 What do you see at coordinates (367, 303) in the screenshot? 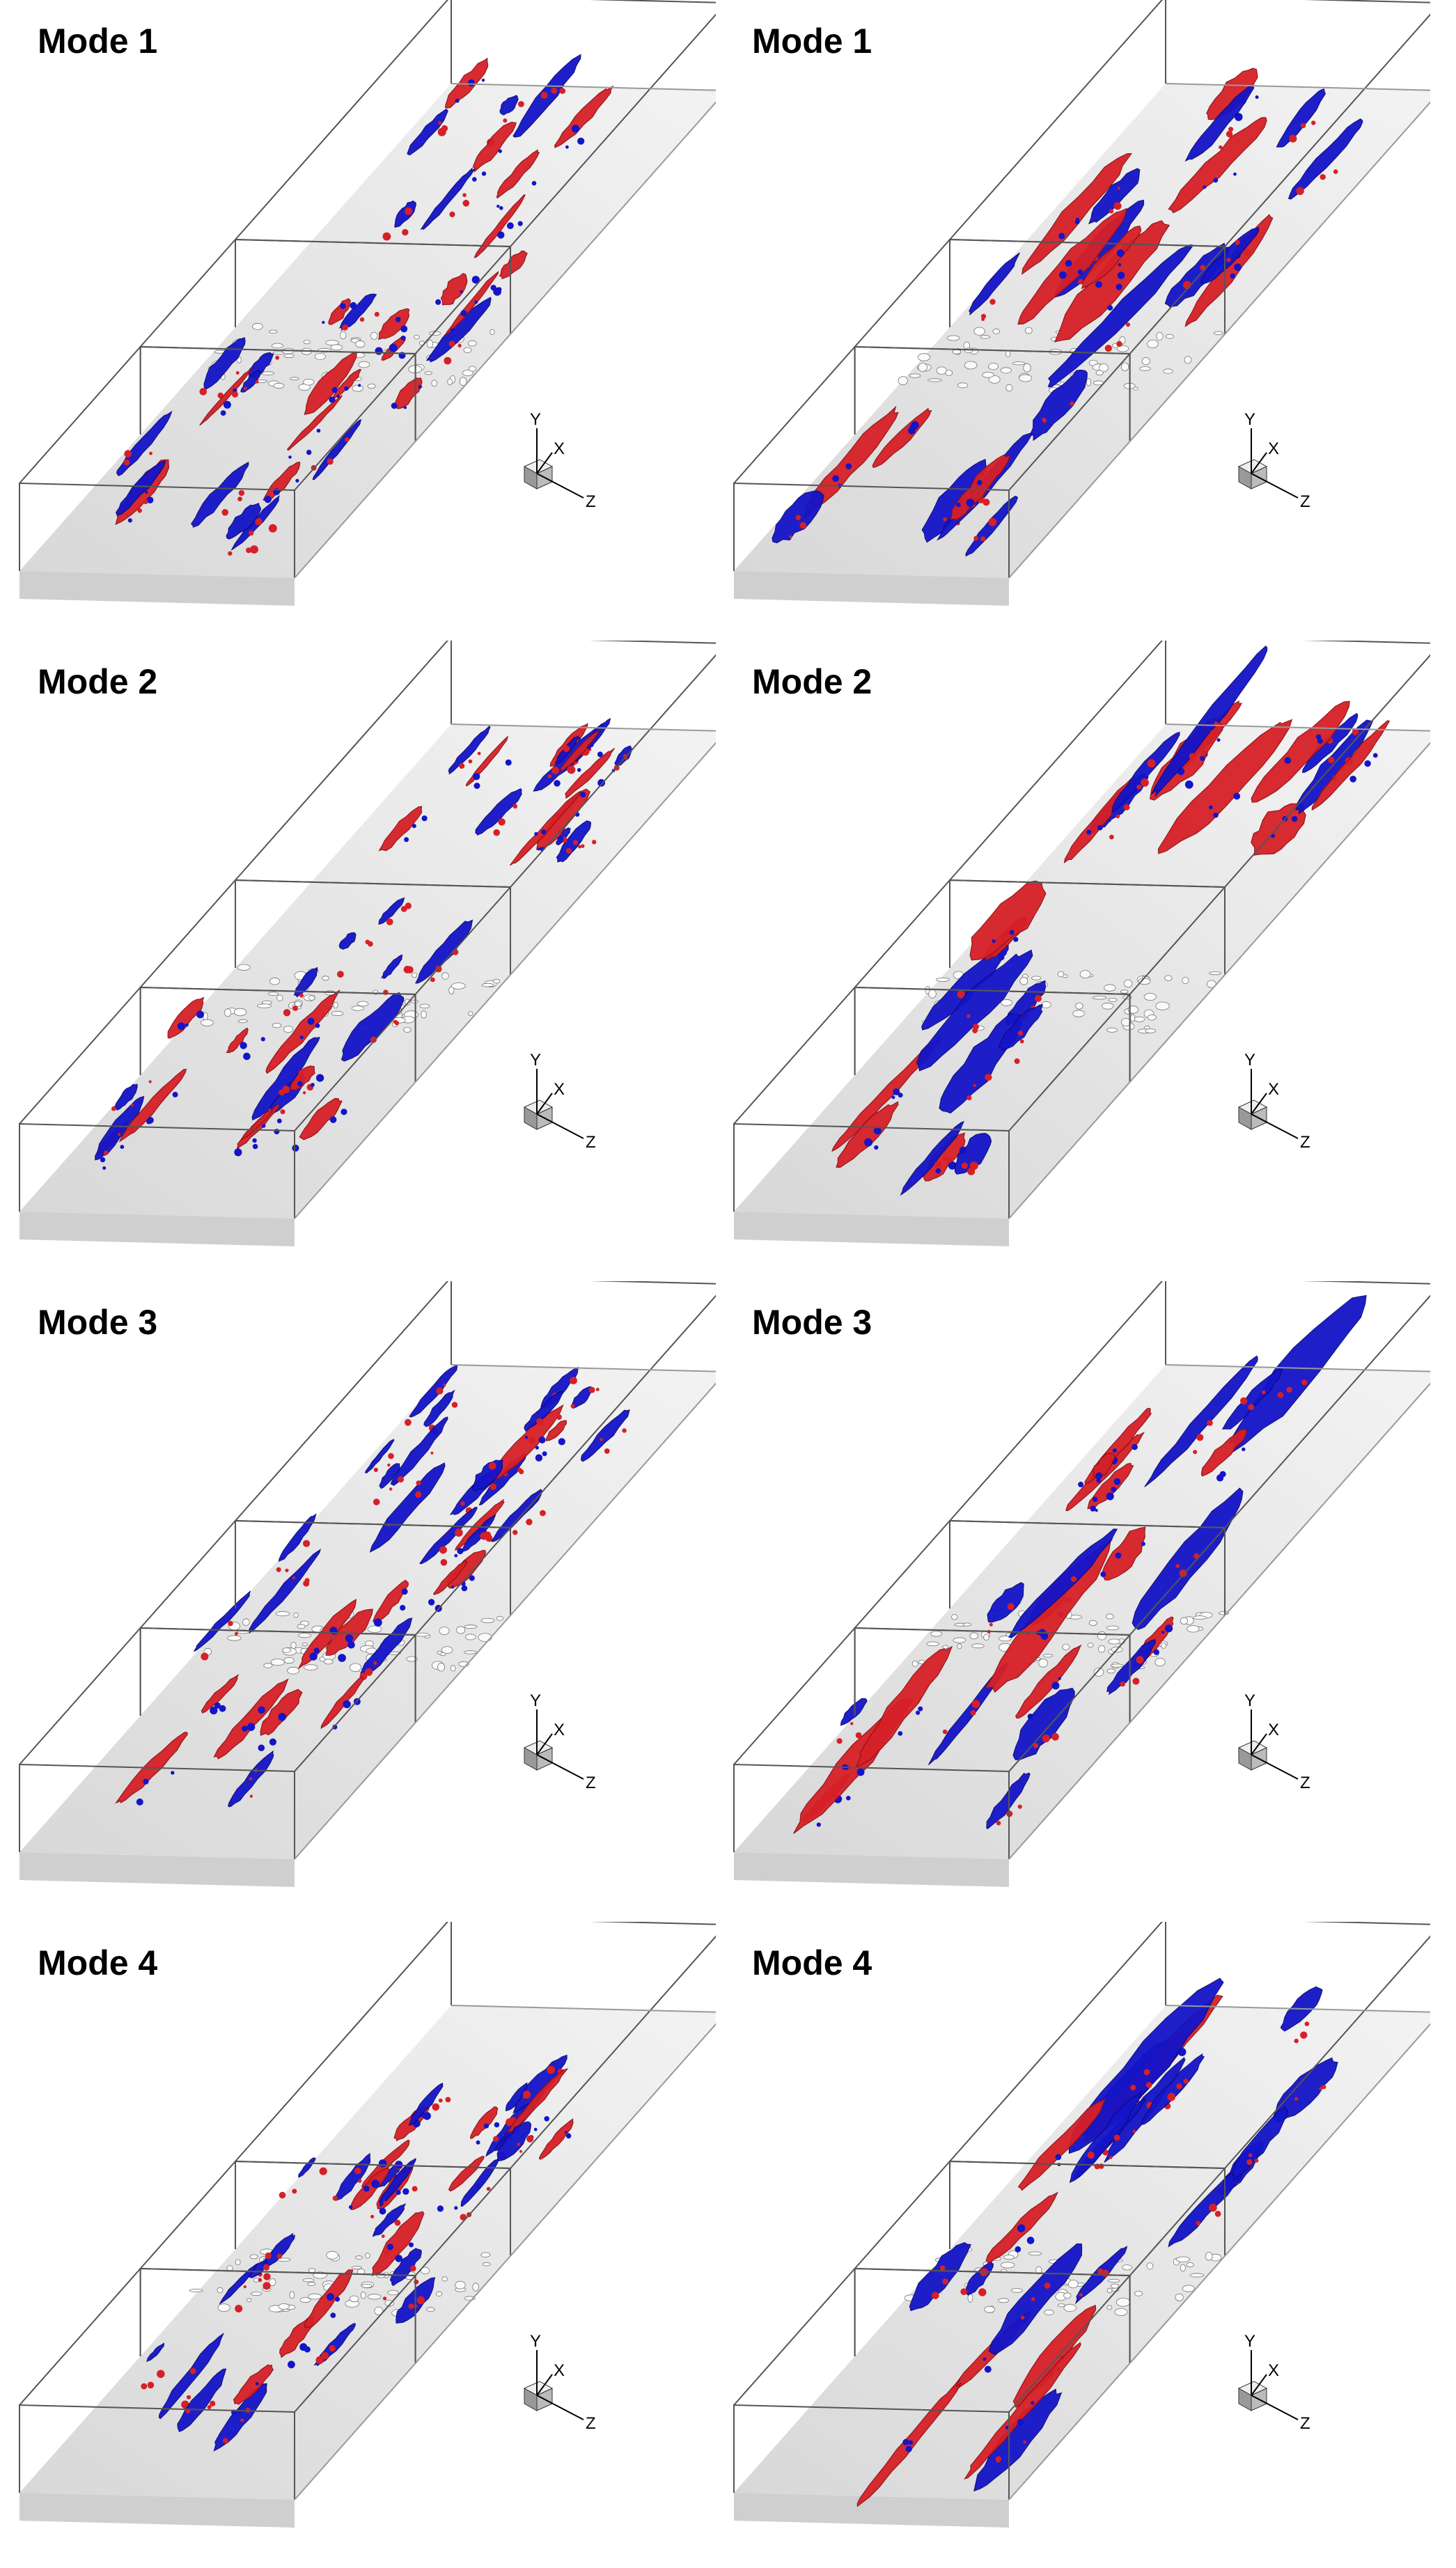
I see `flow-visualization: YX Z` at bounding box center [367, 303].